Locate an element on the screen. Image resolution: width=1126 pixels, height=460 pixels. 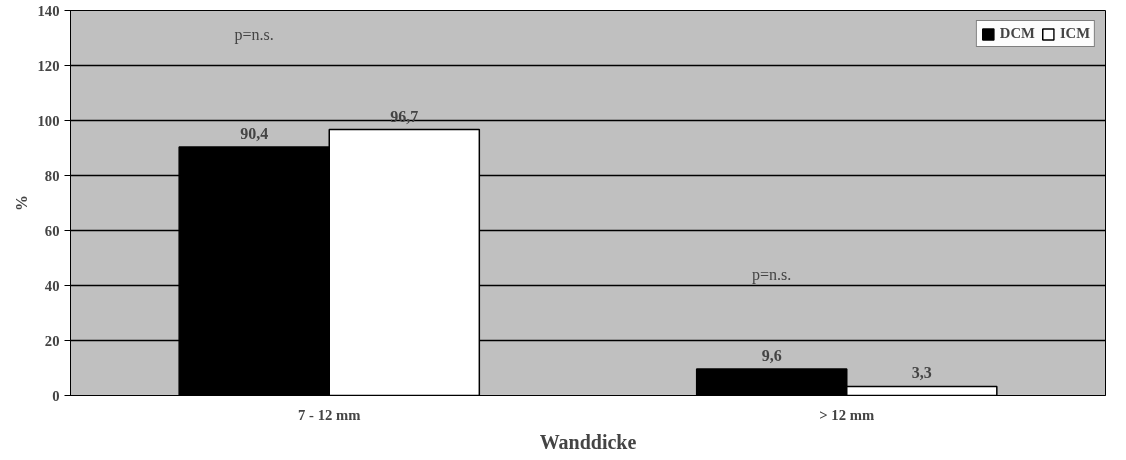
x-axis-title: Wanddicke is located at coordinates (588, 441).